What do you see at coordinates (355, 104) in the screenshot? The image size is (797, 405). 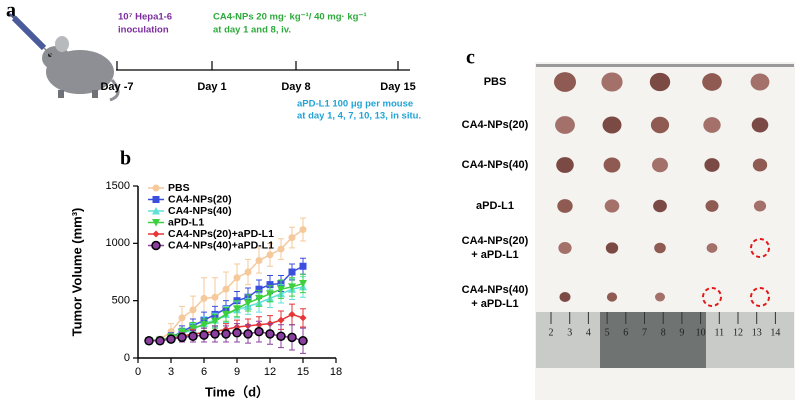 I see `antibody-text: aPD-L1 100 μg per mouse` at bounding box center [355, 104].